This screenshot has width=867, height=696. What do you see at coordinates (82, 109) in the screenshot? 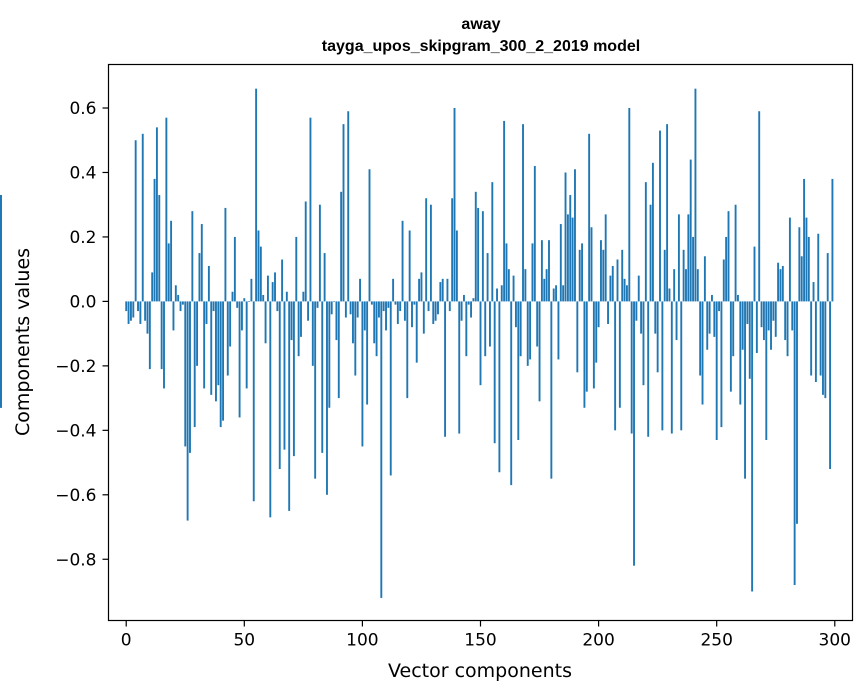
I see `y-tick-label: 0.6` at bounding box center [82, 109].